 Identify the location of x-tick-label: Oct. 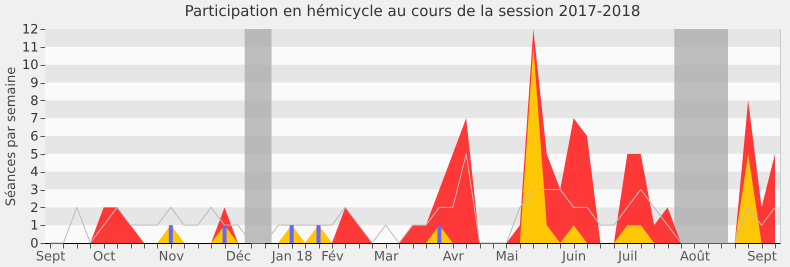
(104, 257).